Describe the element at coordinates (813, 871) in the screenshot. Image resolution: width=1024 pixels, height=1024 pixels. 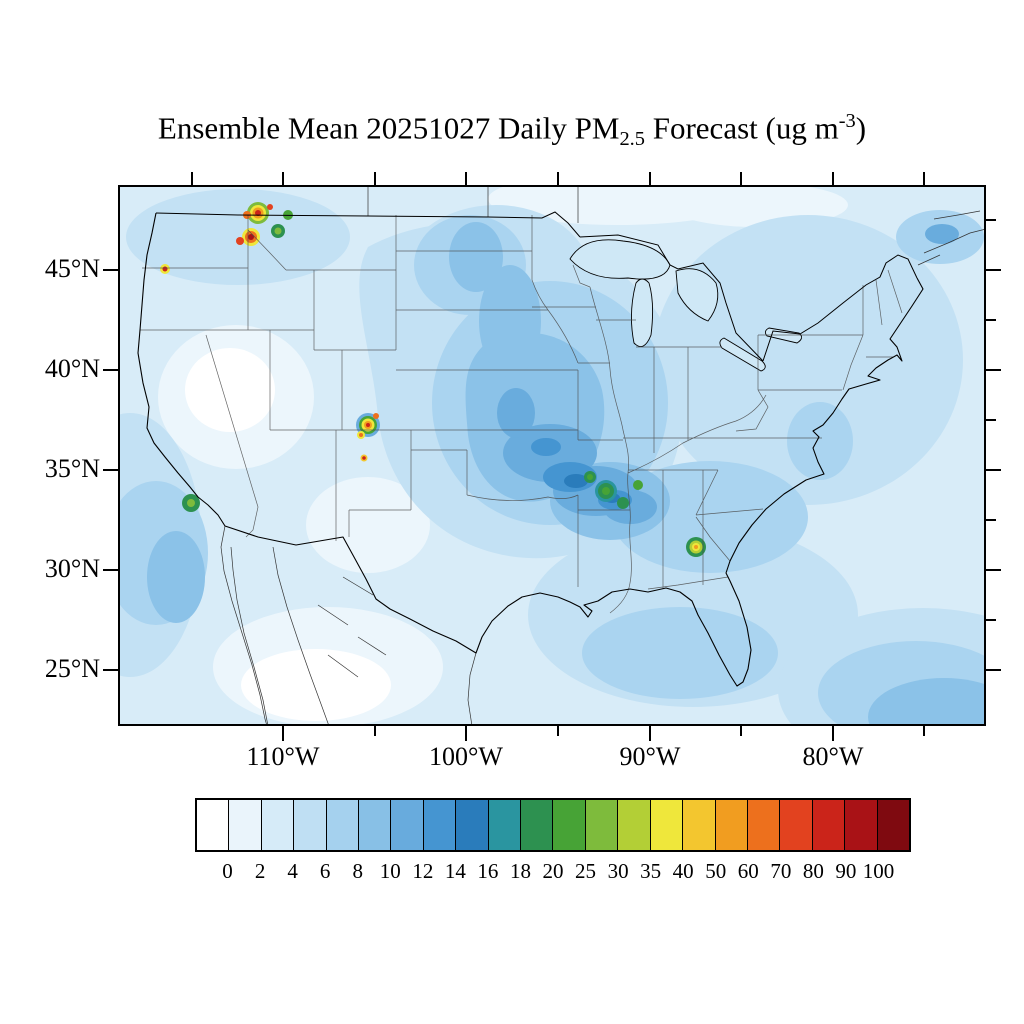
I see `colorbar-tick-label: 80` at that location.